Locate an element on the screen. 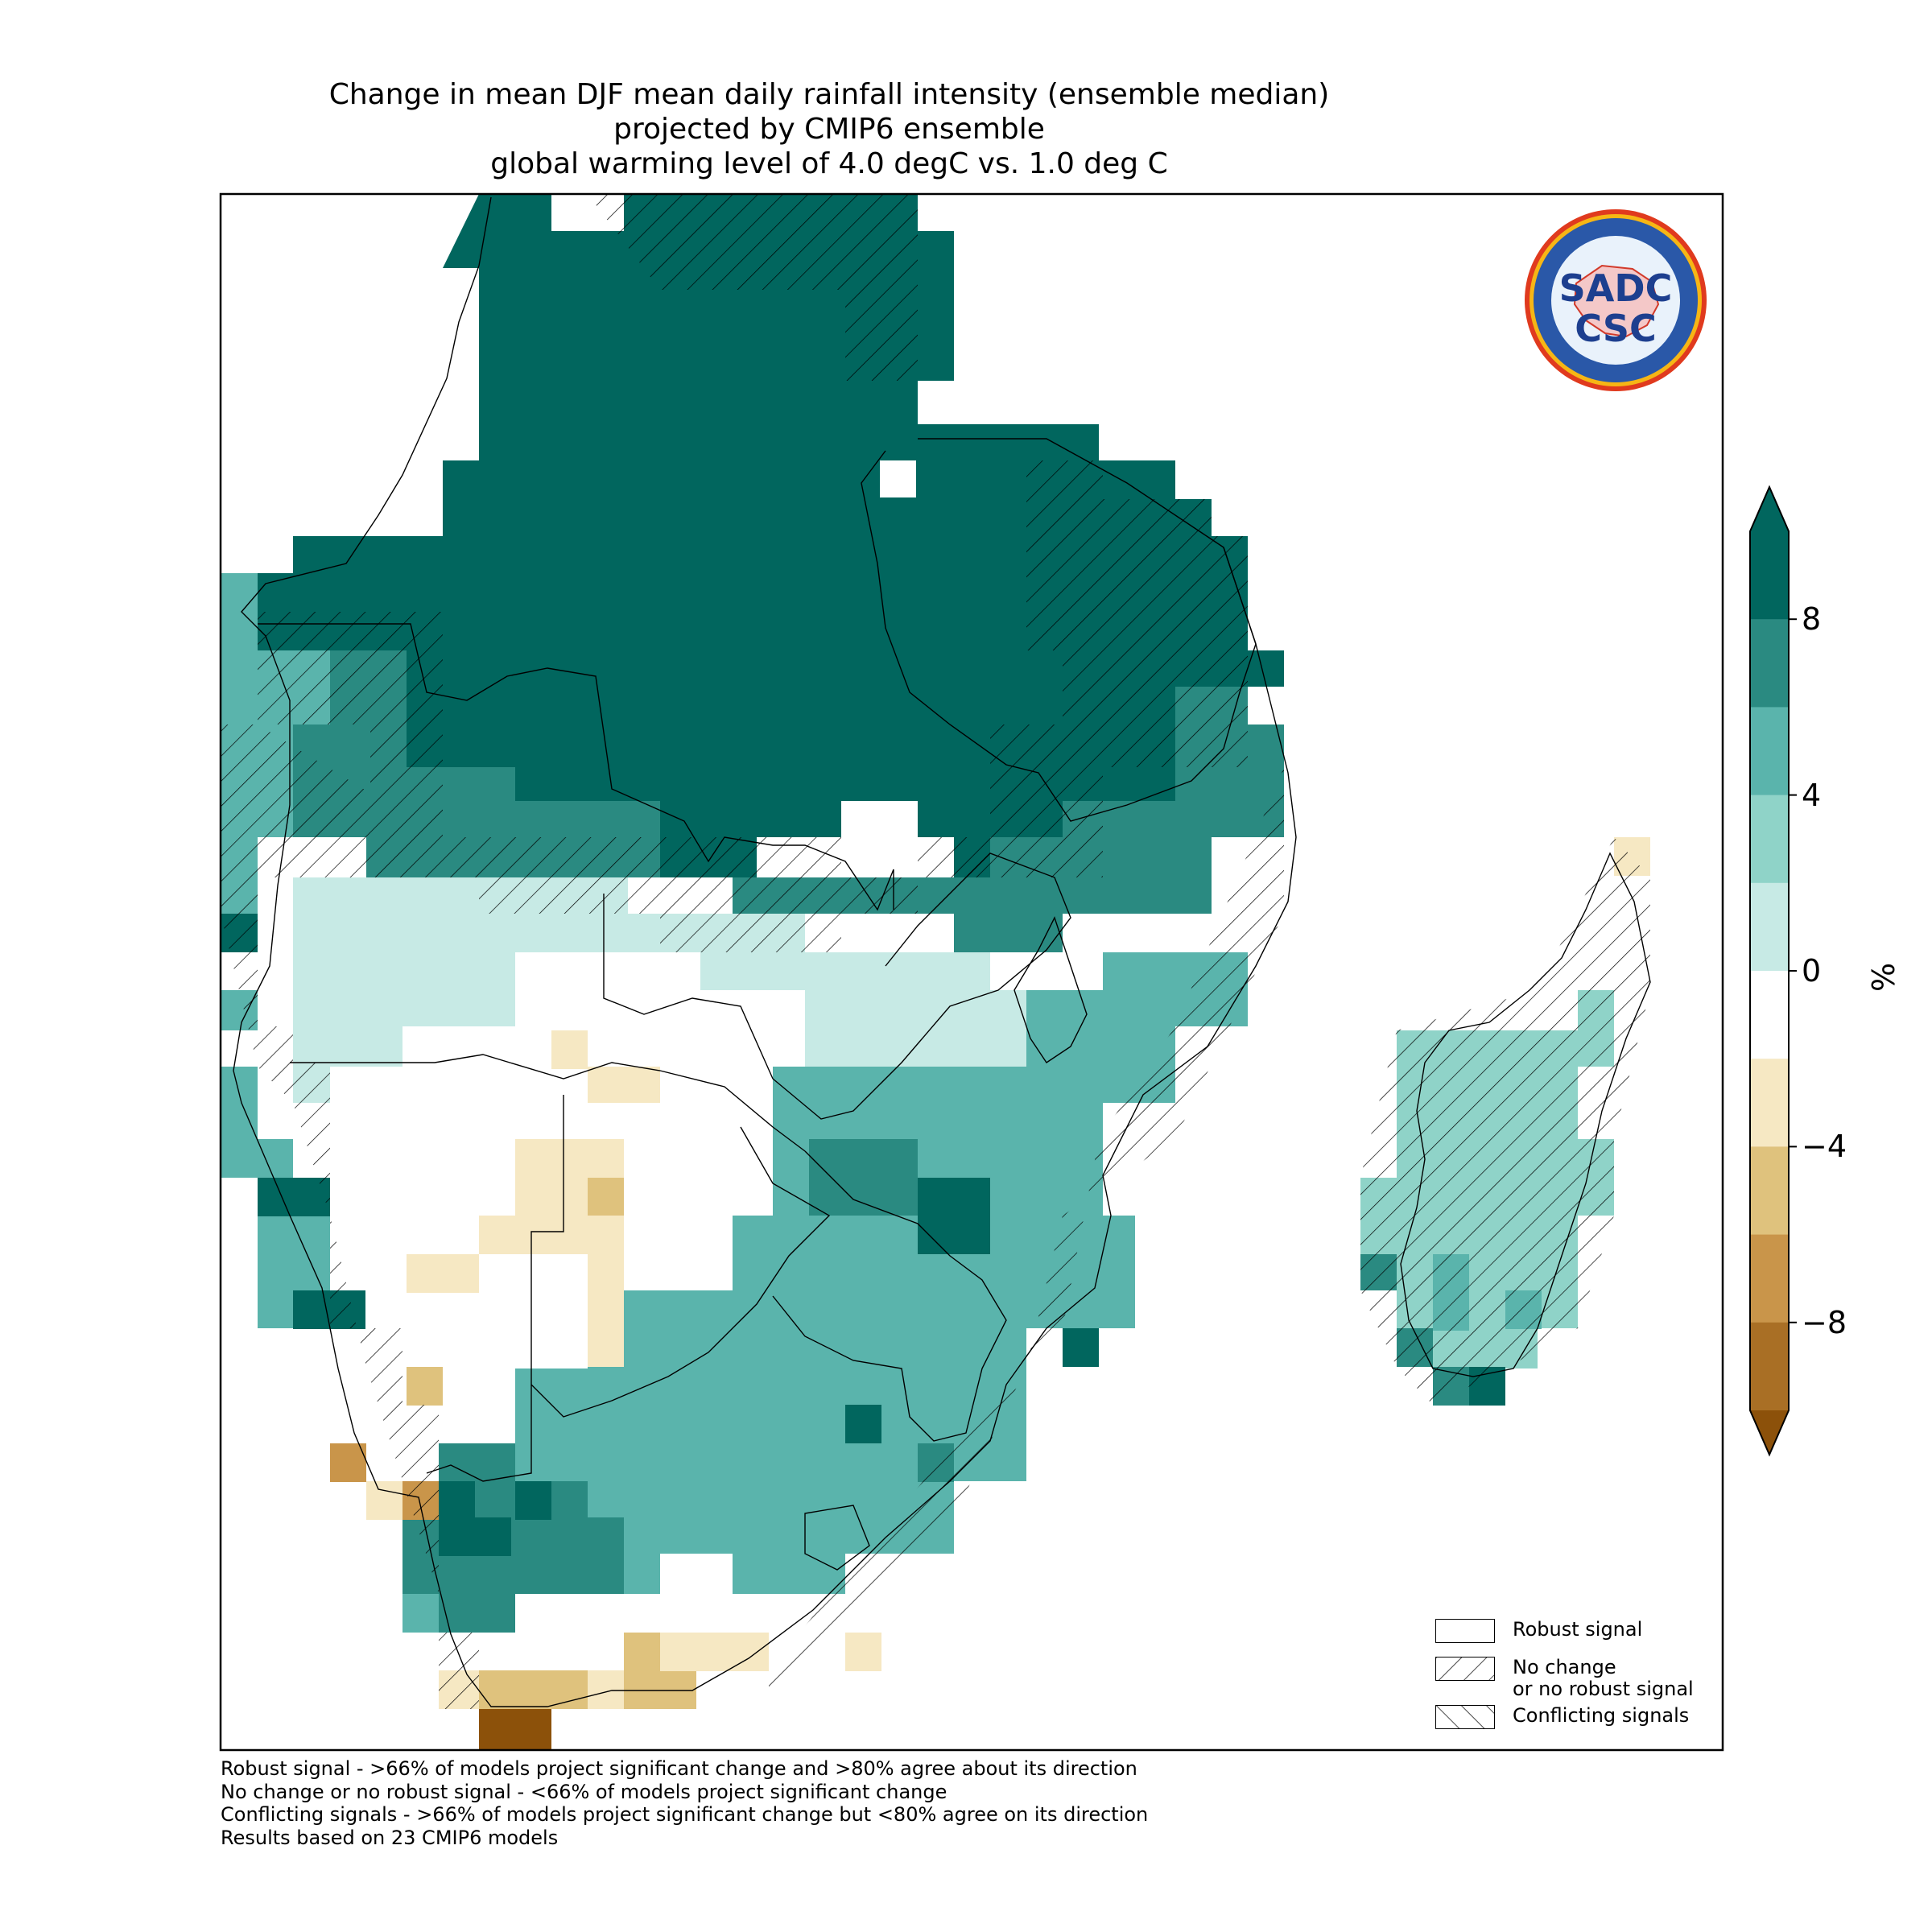  border-south-africa is located at coordinates (648, 1478).